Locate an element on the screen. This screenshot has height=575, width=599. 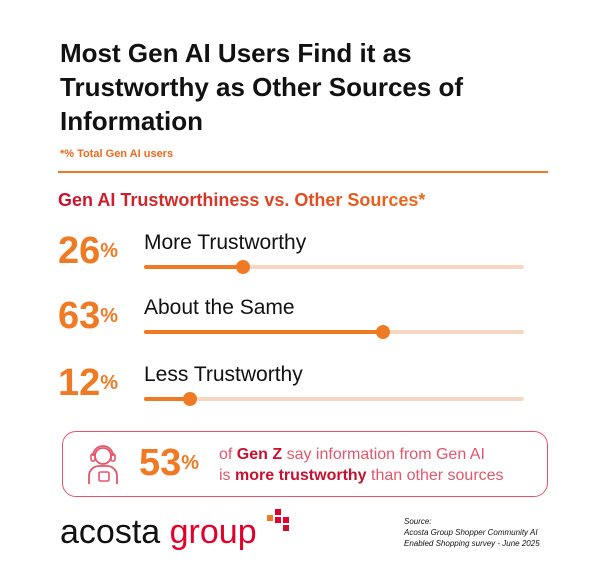
subtitle: *% Total Gen AI users is located at coordinates (117, 154).